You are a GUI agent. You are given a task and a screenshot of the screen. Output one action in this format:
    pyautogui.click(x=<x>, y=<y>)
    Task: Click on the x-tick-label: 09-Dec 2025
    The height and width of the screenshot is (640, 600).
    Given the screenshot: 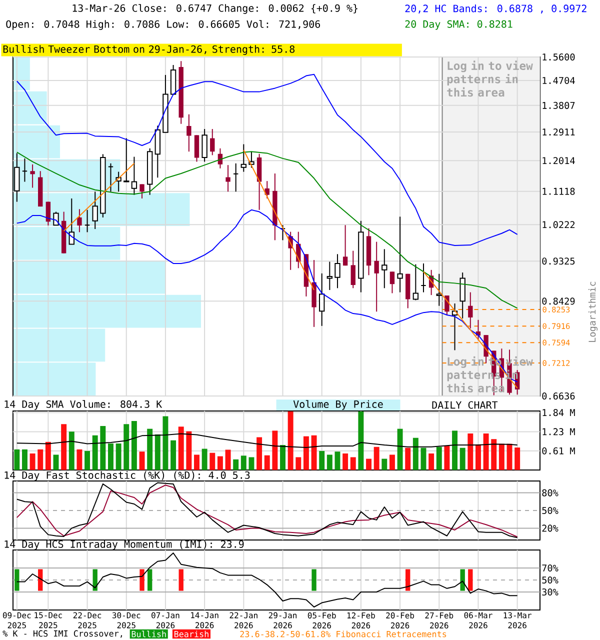 What is the action you would take?
    pyautogui.click(x=16, y=620)
    